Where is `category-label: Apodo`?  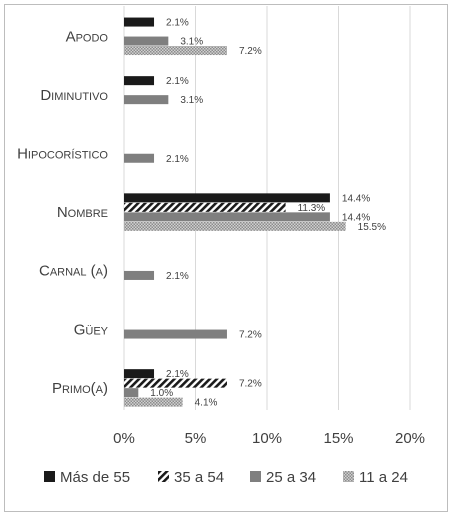
category-label: Apodo is located at coordinates (87, 36).